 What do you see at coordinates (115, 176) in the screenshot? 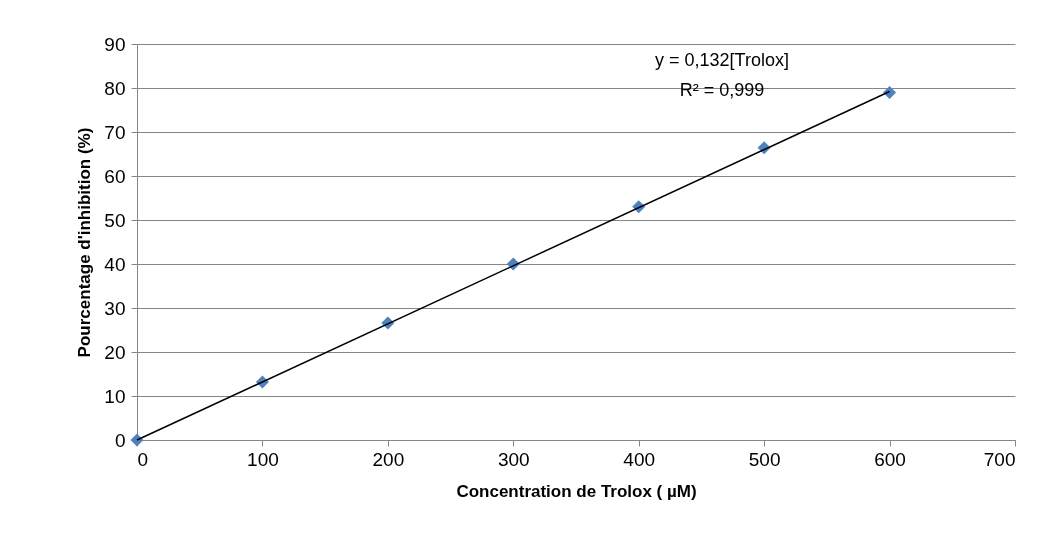
I see `y-tick-label: 60` at bounding box center [115, 176].